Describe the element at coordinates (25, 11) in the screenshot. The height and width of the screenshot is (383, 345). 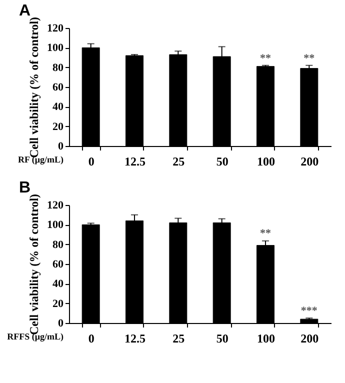
I see `chart-title: A` at that location.